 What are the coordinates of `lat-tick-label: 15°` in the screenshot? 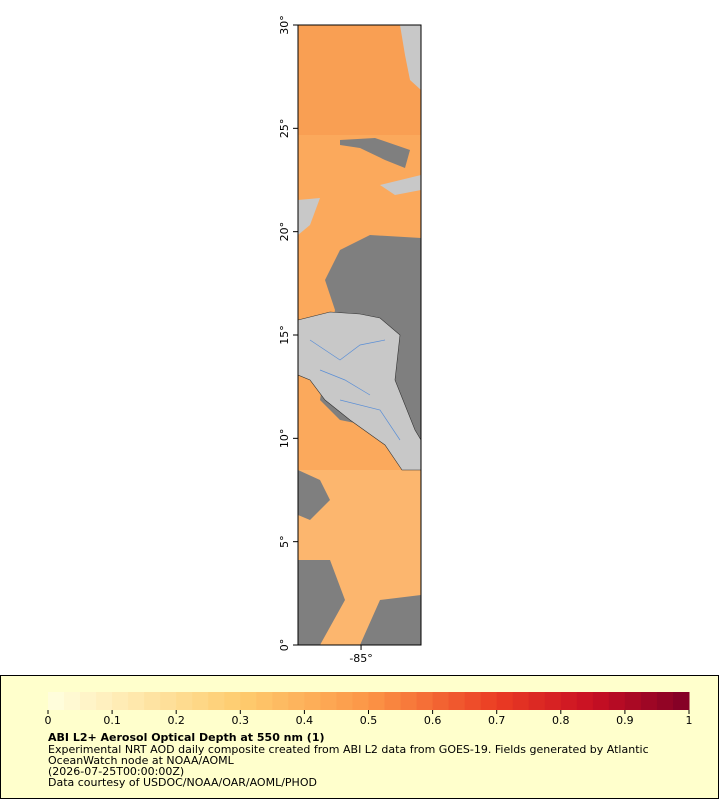 It's located at (284, 335).